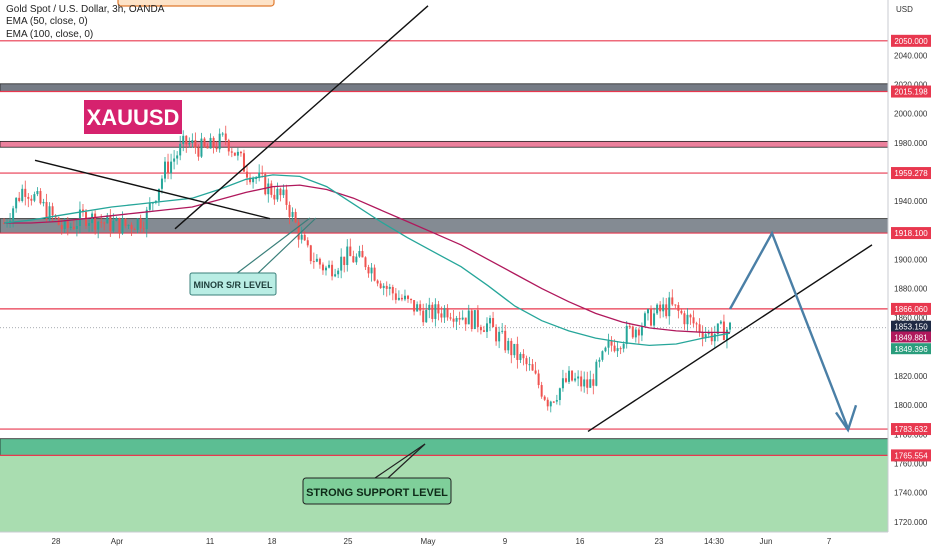  Describe the element at coordinates (85, 9) in the screenshot. I see `symbol-legend: Gold Spot / U.S. Dollar, 3h, OANDA` at that location.